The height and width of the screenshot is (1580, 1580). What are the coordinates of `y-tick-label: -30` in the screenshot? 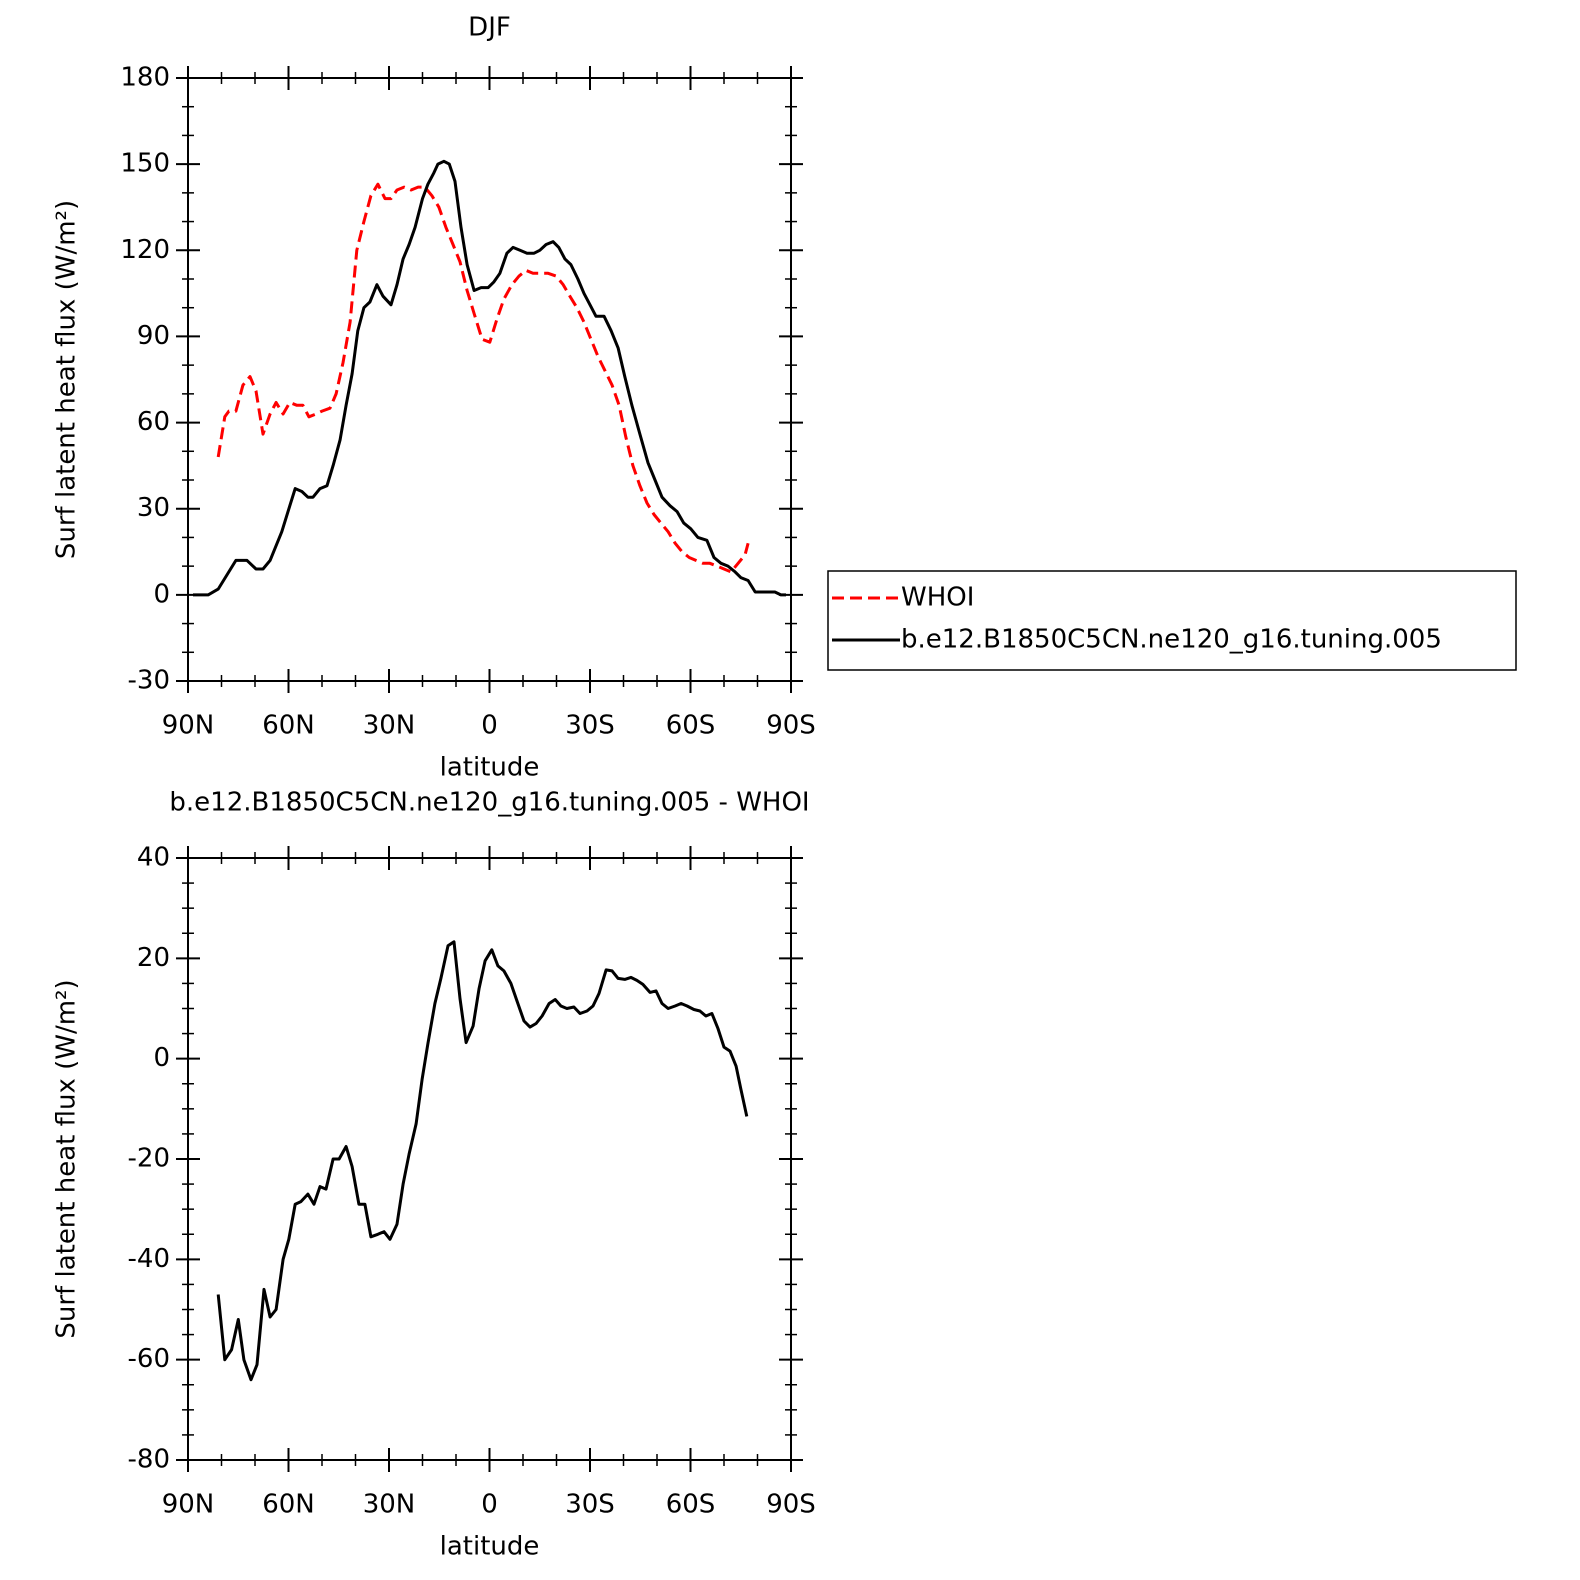 It's located at (149, 681).